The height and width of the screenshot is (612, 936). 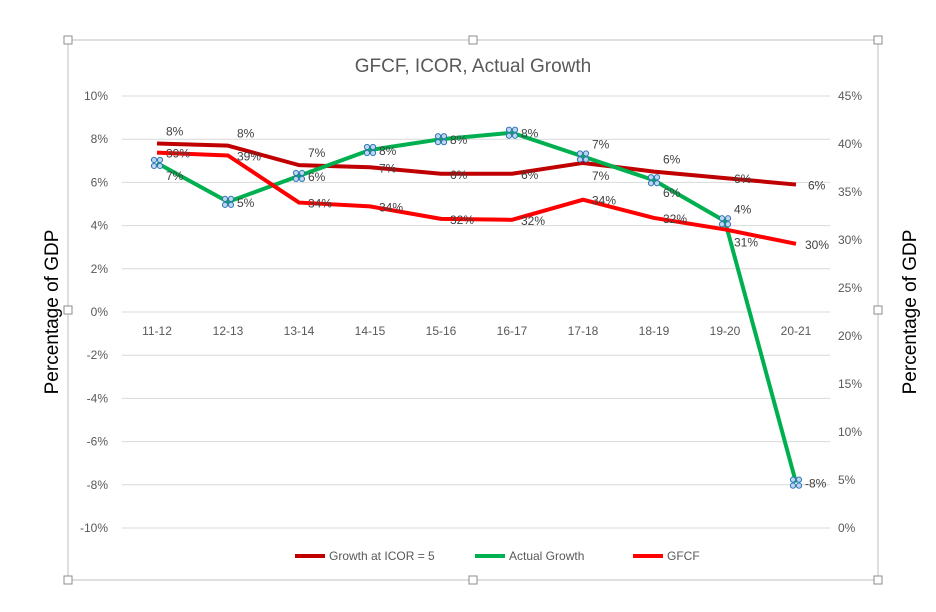 What do you see at coordinates (100, 226) in the screenshot?
I see `y-tick-label: 4%` at bounding box center [100, 226].